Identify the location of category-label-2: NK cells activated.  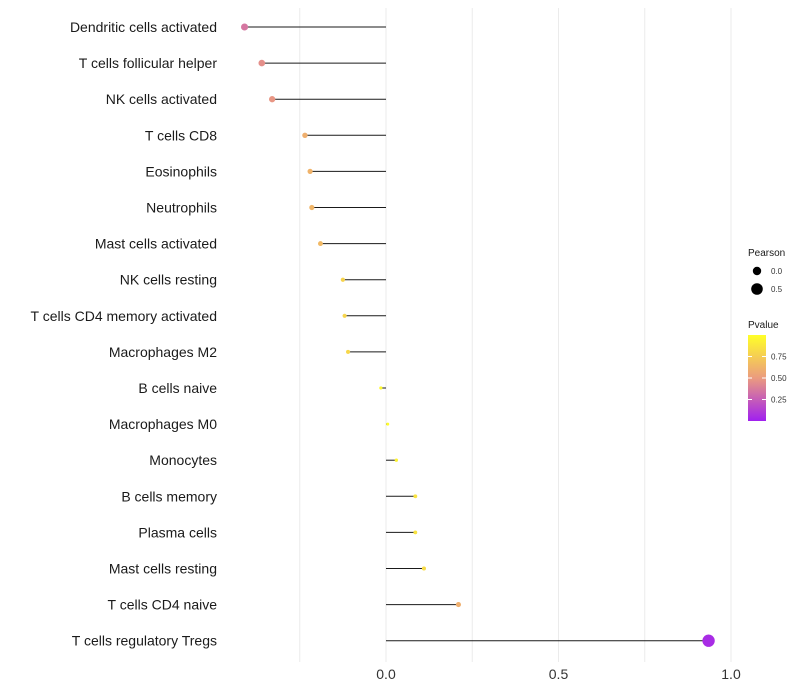
(161, 99).